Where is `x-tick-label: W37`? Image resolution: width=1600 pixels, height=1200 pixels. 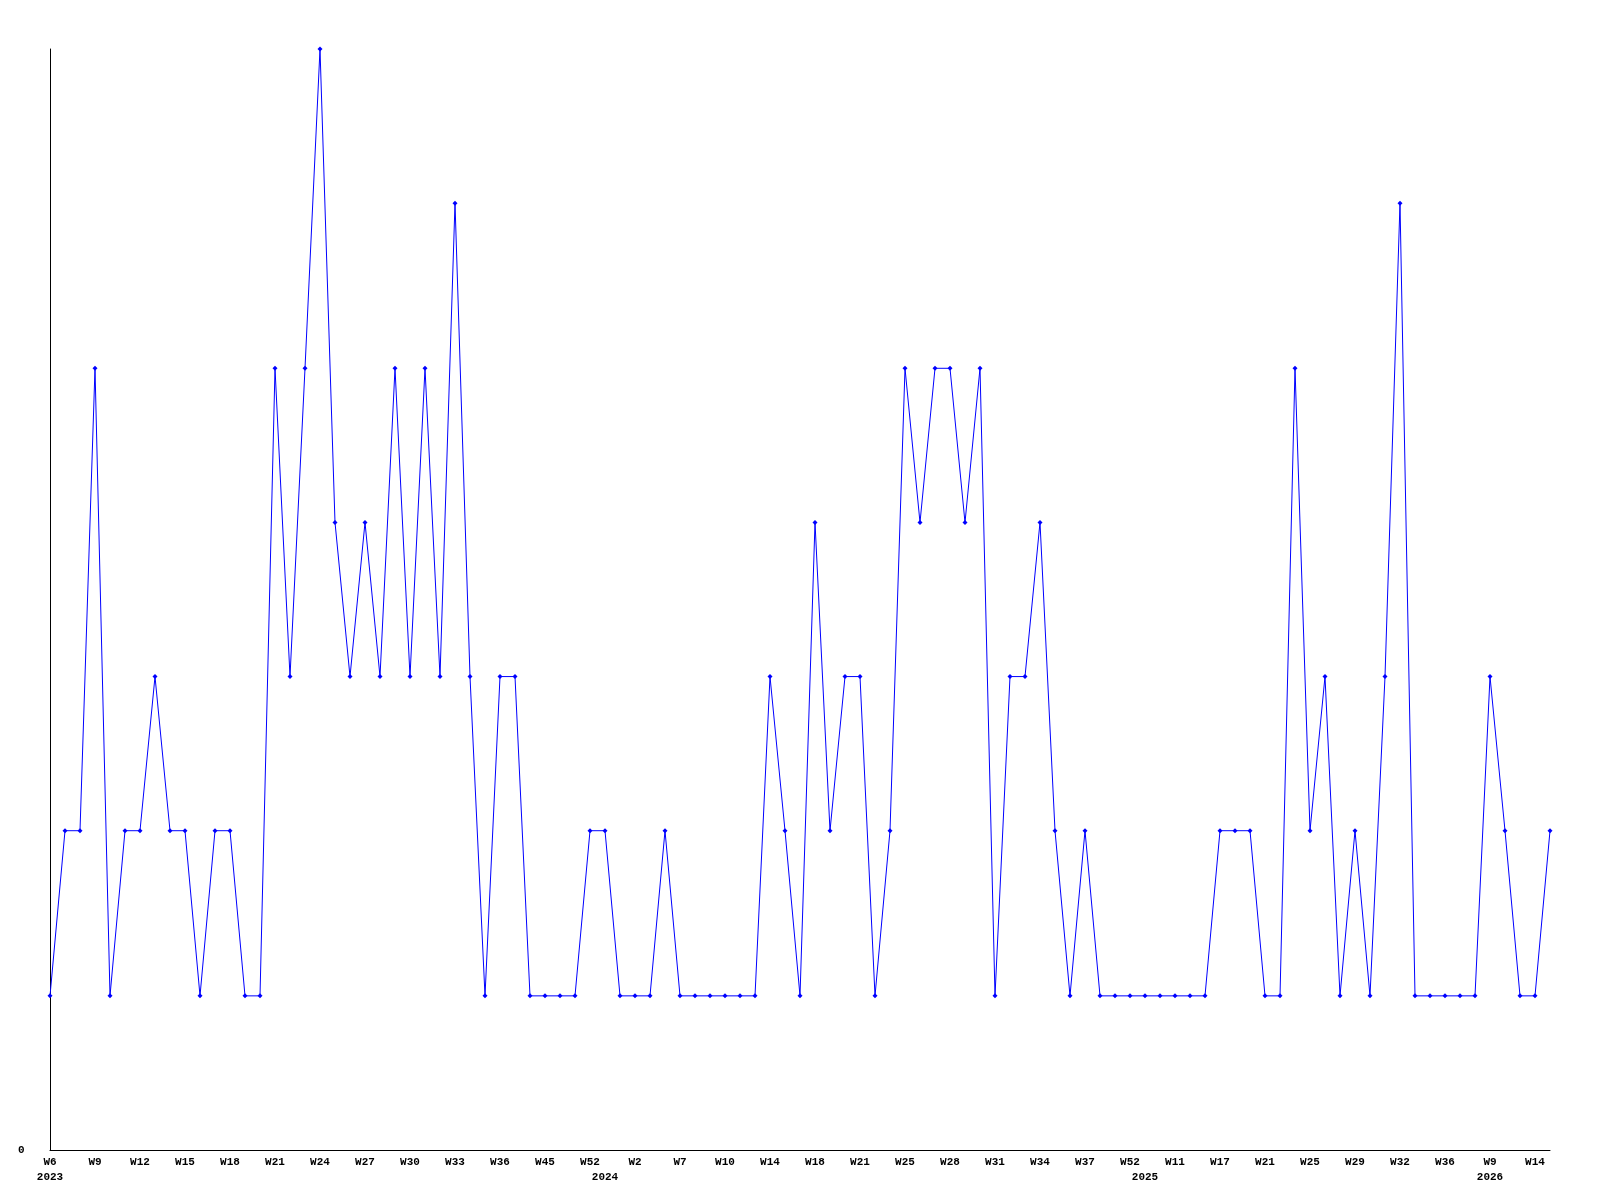 x-tick-label: W37 is located at coordinates (1085, 1161).